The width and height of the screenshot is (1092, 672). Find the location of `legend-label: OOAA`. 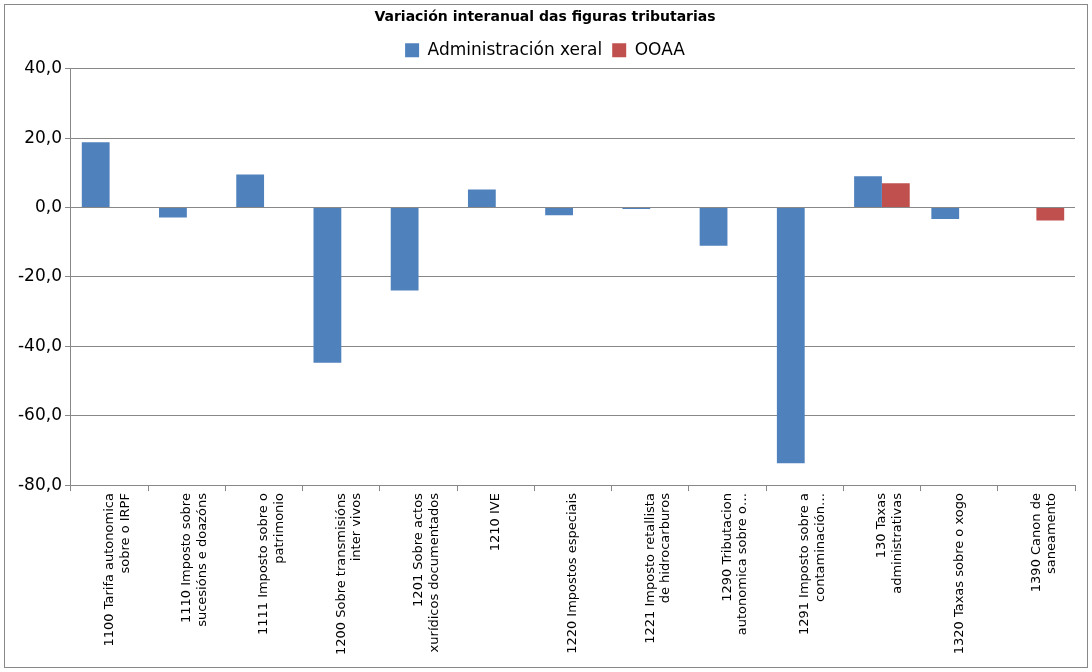

legend-label: OOAA is located at coordinates (660, 48).